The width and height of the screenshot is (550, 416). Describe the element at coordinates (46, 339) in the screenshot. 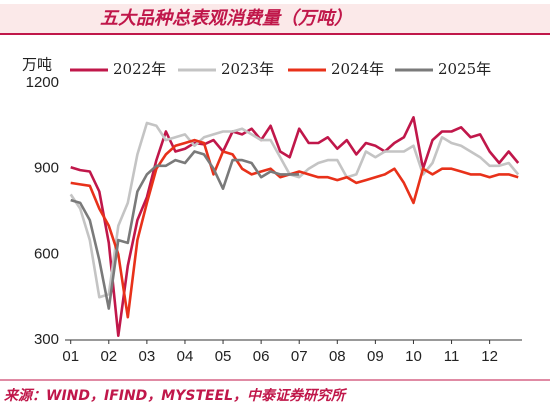

I see `y-tick-label: 300` at that location.